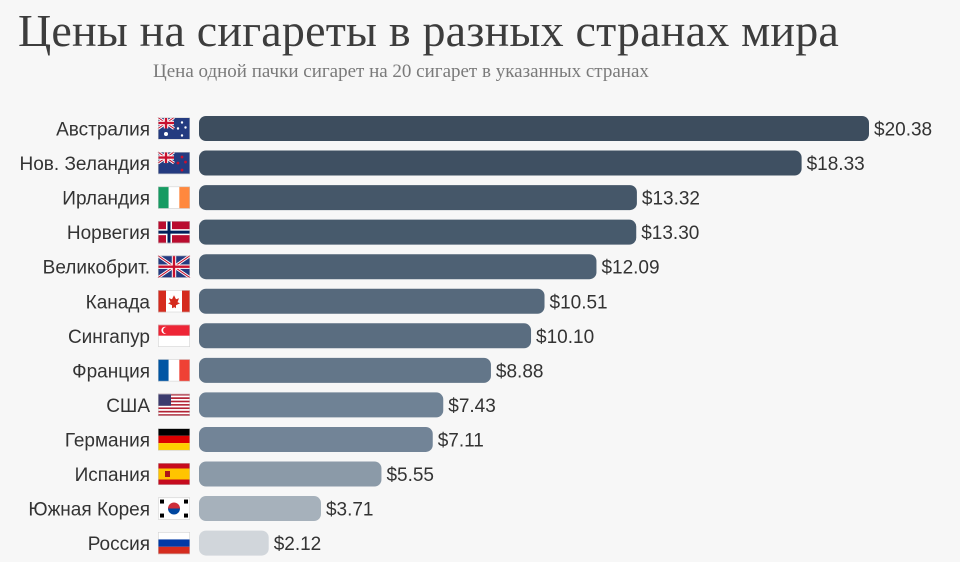 The image size is (960, 562). Describe the element at coordinates (836, 164) in the screenshot. I see `value-label-new-zealand: $18.33` at that location.